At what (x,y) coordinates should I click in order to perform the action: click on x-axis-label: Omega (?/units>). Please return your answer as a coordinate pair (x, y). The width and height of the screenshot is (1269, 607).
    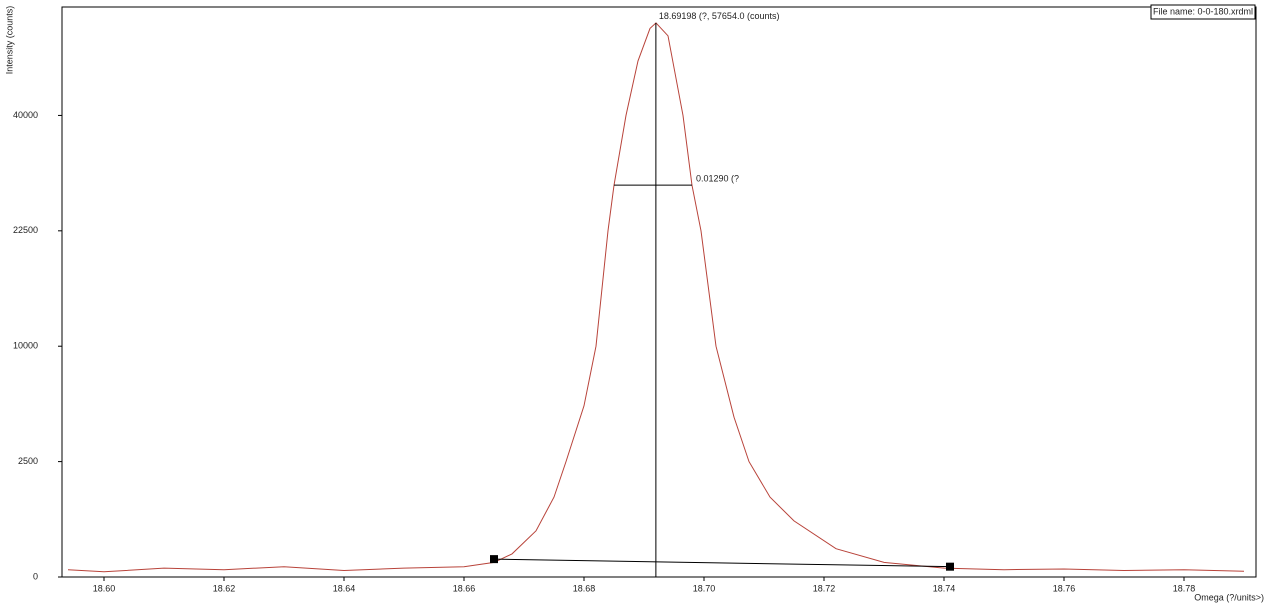
    Looking at the image, I should click on (1229, 597).